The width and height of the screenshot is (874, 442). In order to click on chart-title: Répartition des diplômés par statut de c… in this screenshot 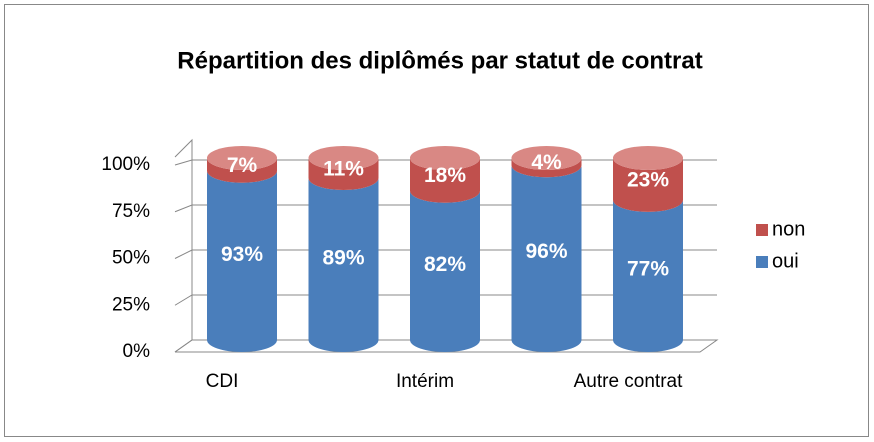, I will do `click(439, 60)`.